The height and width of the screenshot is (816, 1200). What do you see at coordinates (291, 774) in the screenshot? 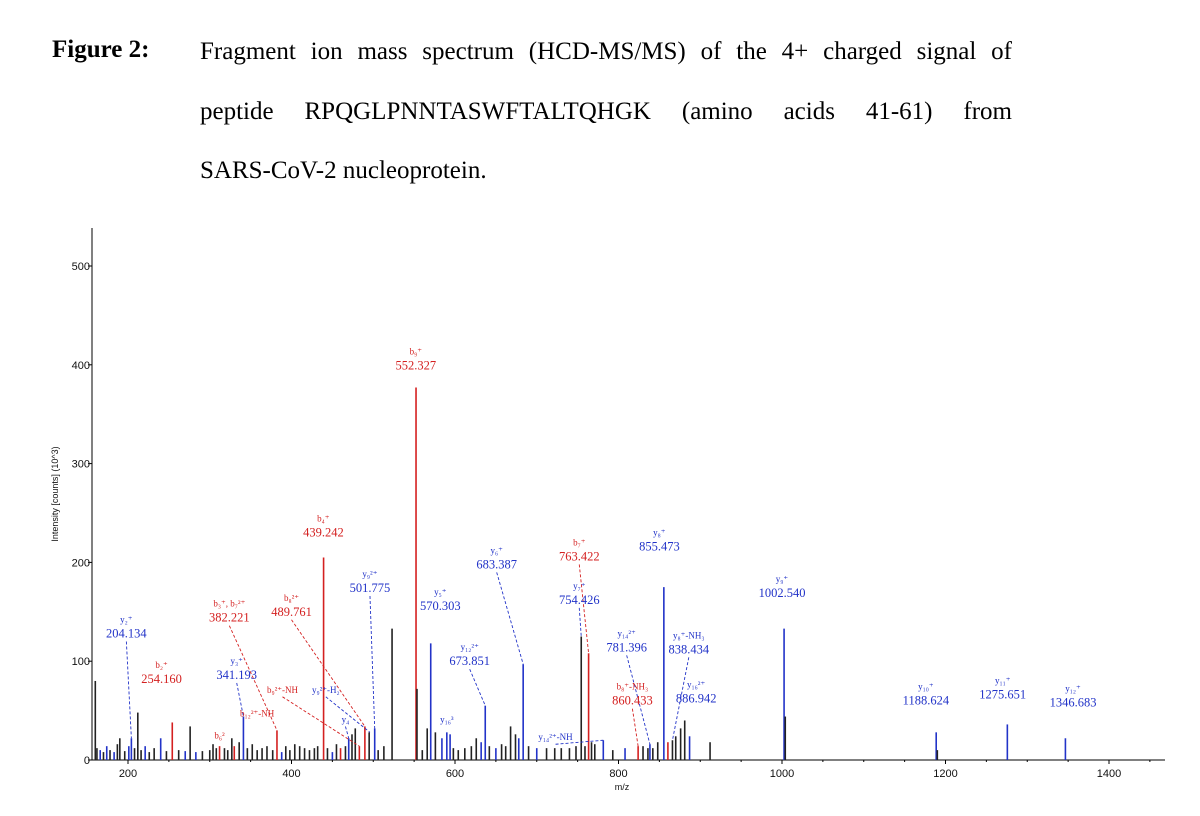
I see `x-tick-label: 400` at bounding box center [291, 774].